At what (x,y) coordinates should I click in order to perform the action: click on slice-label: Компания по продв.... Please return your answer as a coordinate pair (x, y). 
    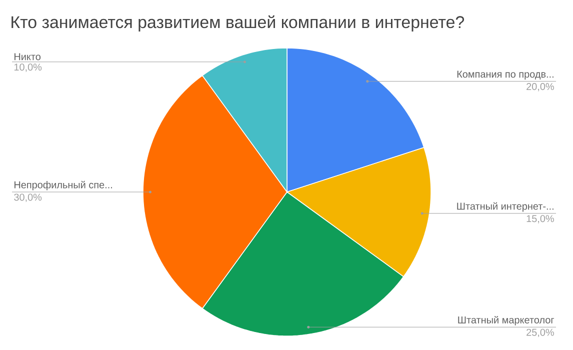
    Looking at the image, I should click on (505, 75).